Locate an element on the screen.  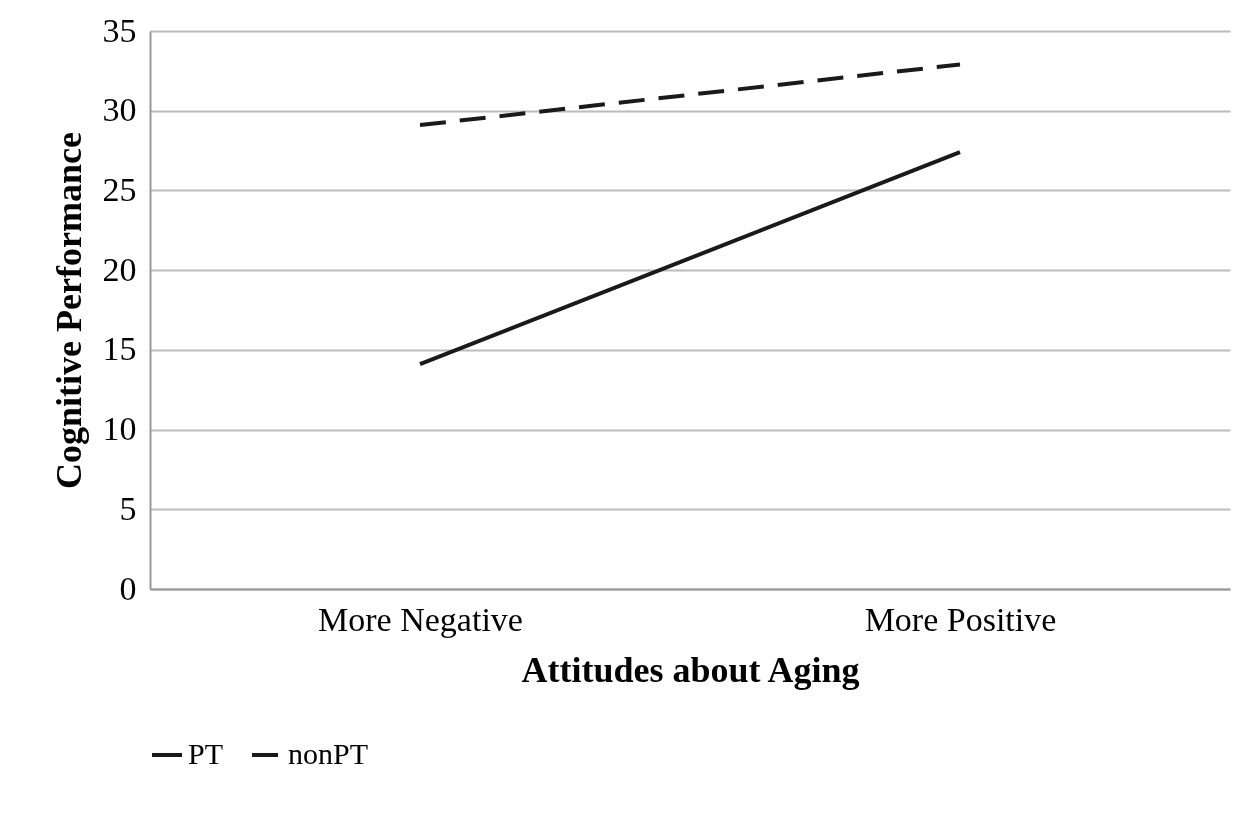
y-tick-label: 5 is located at coordinates (128, 508).